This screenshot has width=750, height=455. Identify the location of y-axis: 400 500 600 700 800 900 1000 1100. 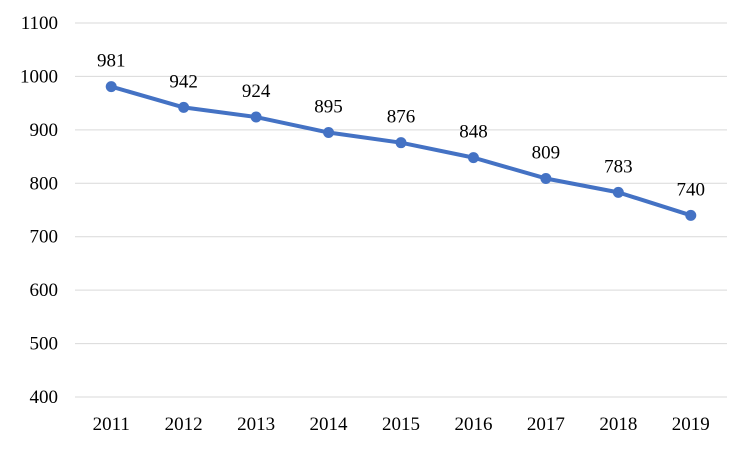
(39, 210).